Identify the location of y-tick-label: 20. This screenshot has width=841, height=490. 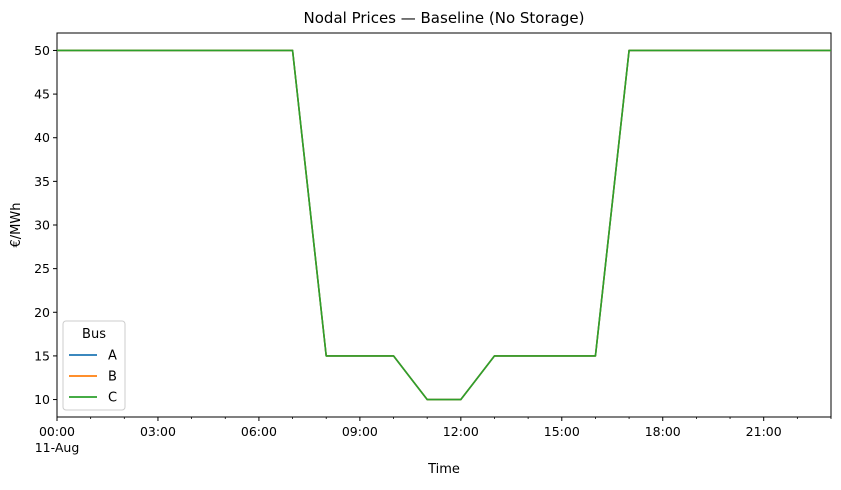
(42, 312).